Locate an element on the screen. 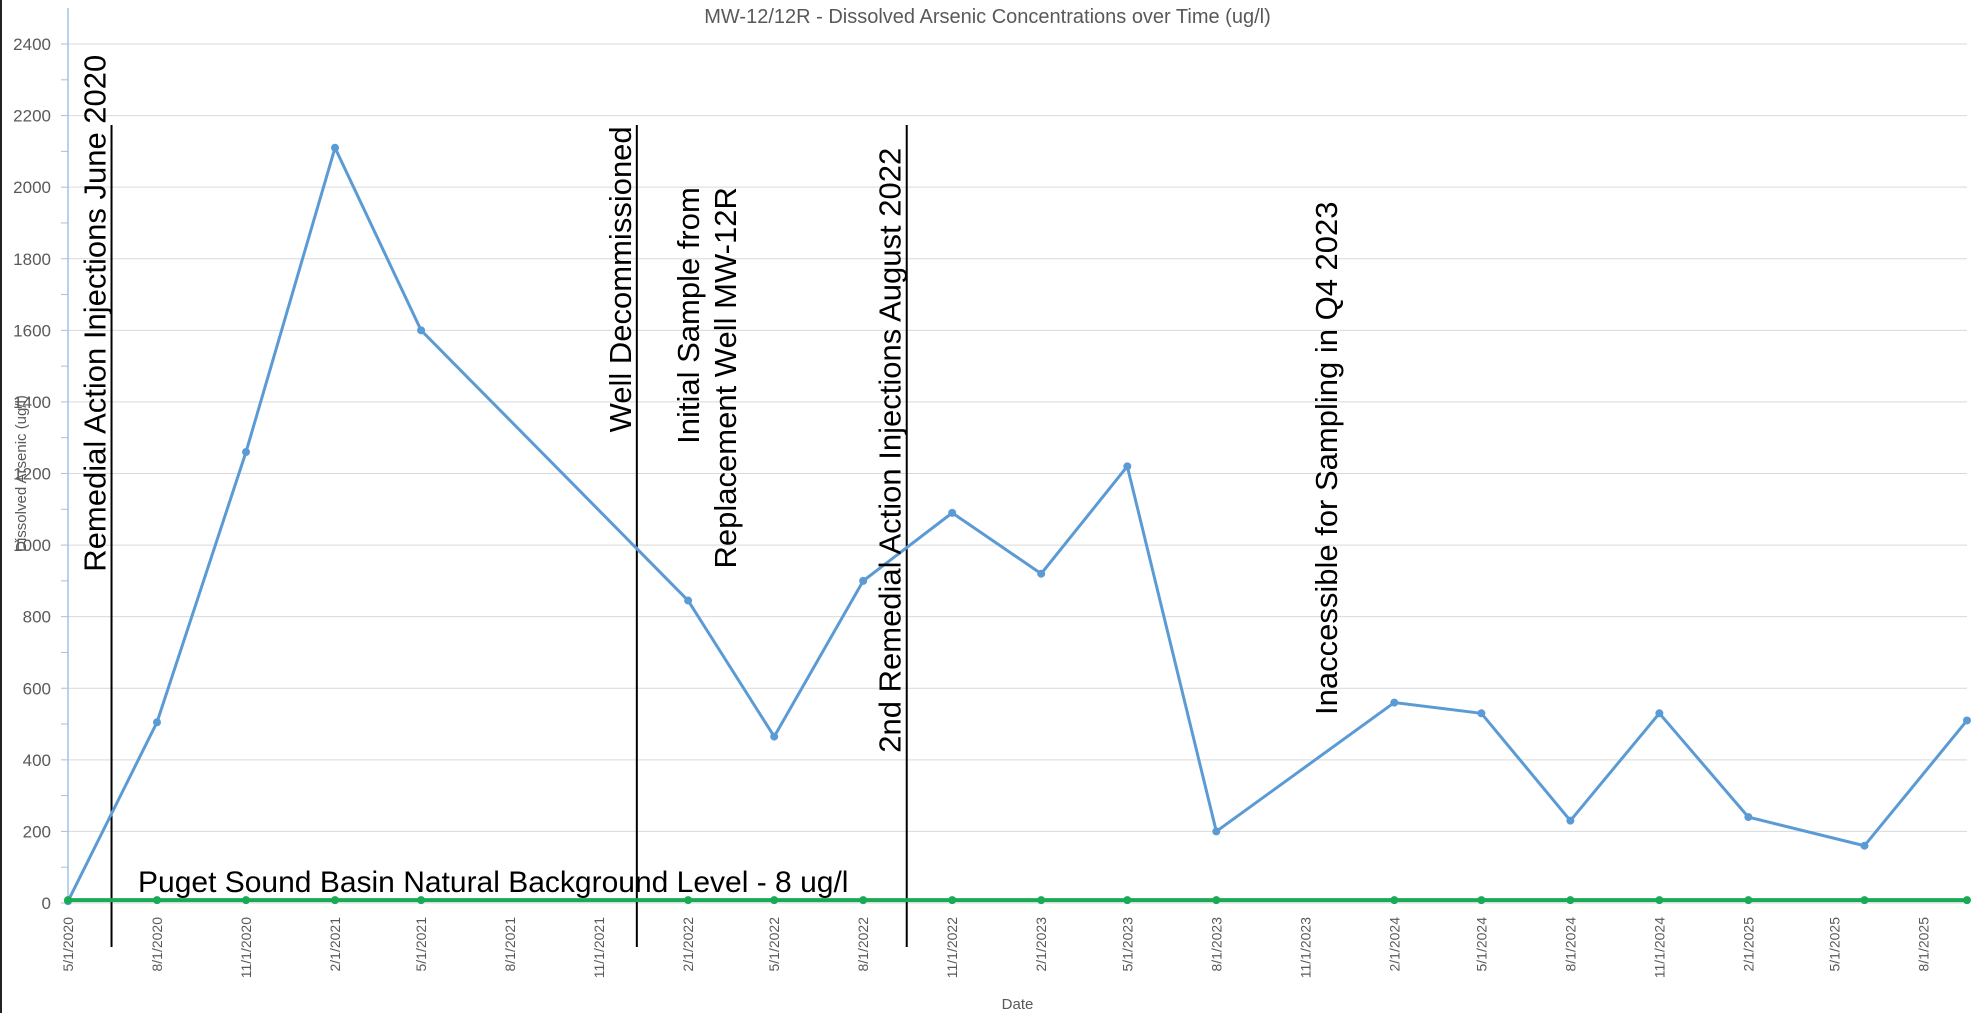  x-tick-label: 2/1/2025 is located at coordinates (1748, 944).